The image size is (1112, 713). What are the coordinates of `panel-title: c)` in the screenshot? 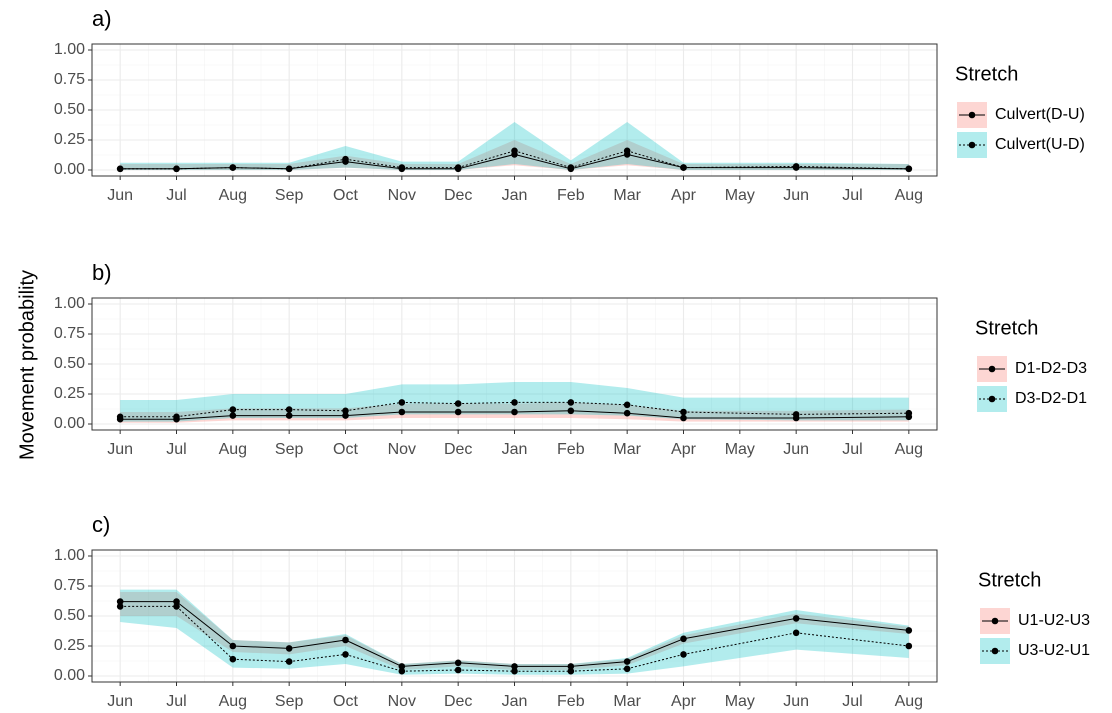 It's located at (101, 524).